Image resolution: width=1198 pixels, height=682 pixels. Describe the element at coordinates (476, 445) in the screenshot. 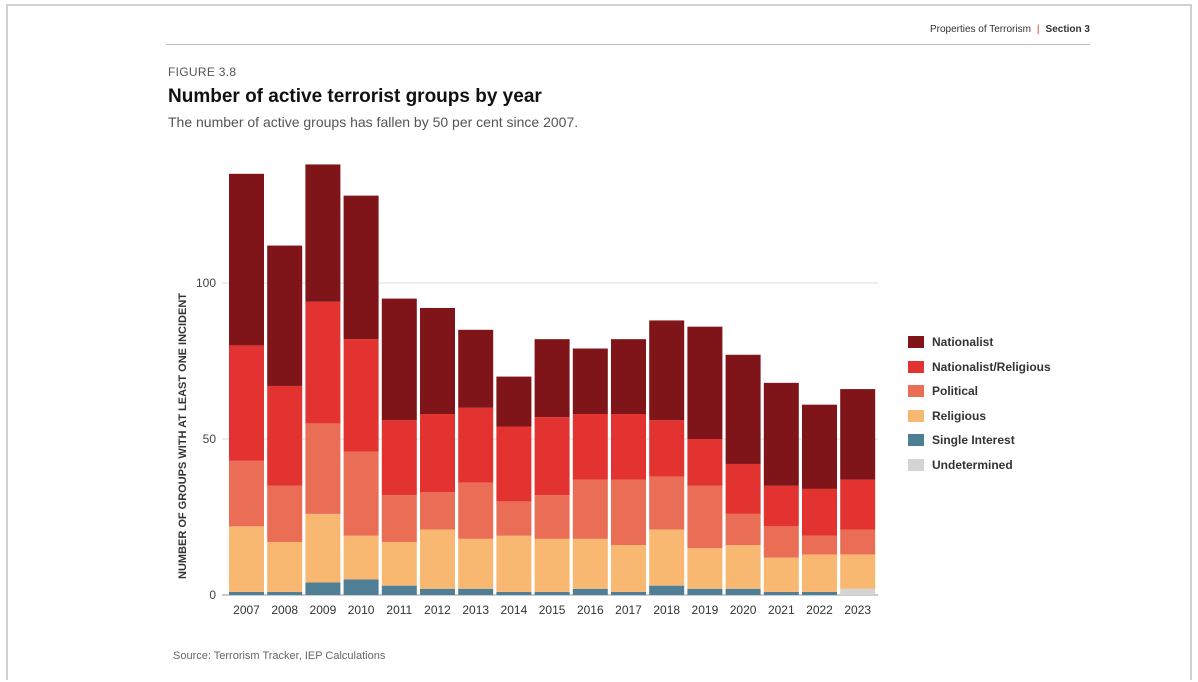

I see `bar-segment-nationalist-religious-2013` at that location.